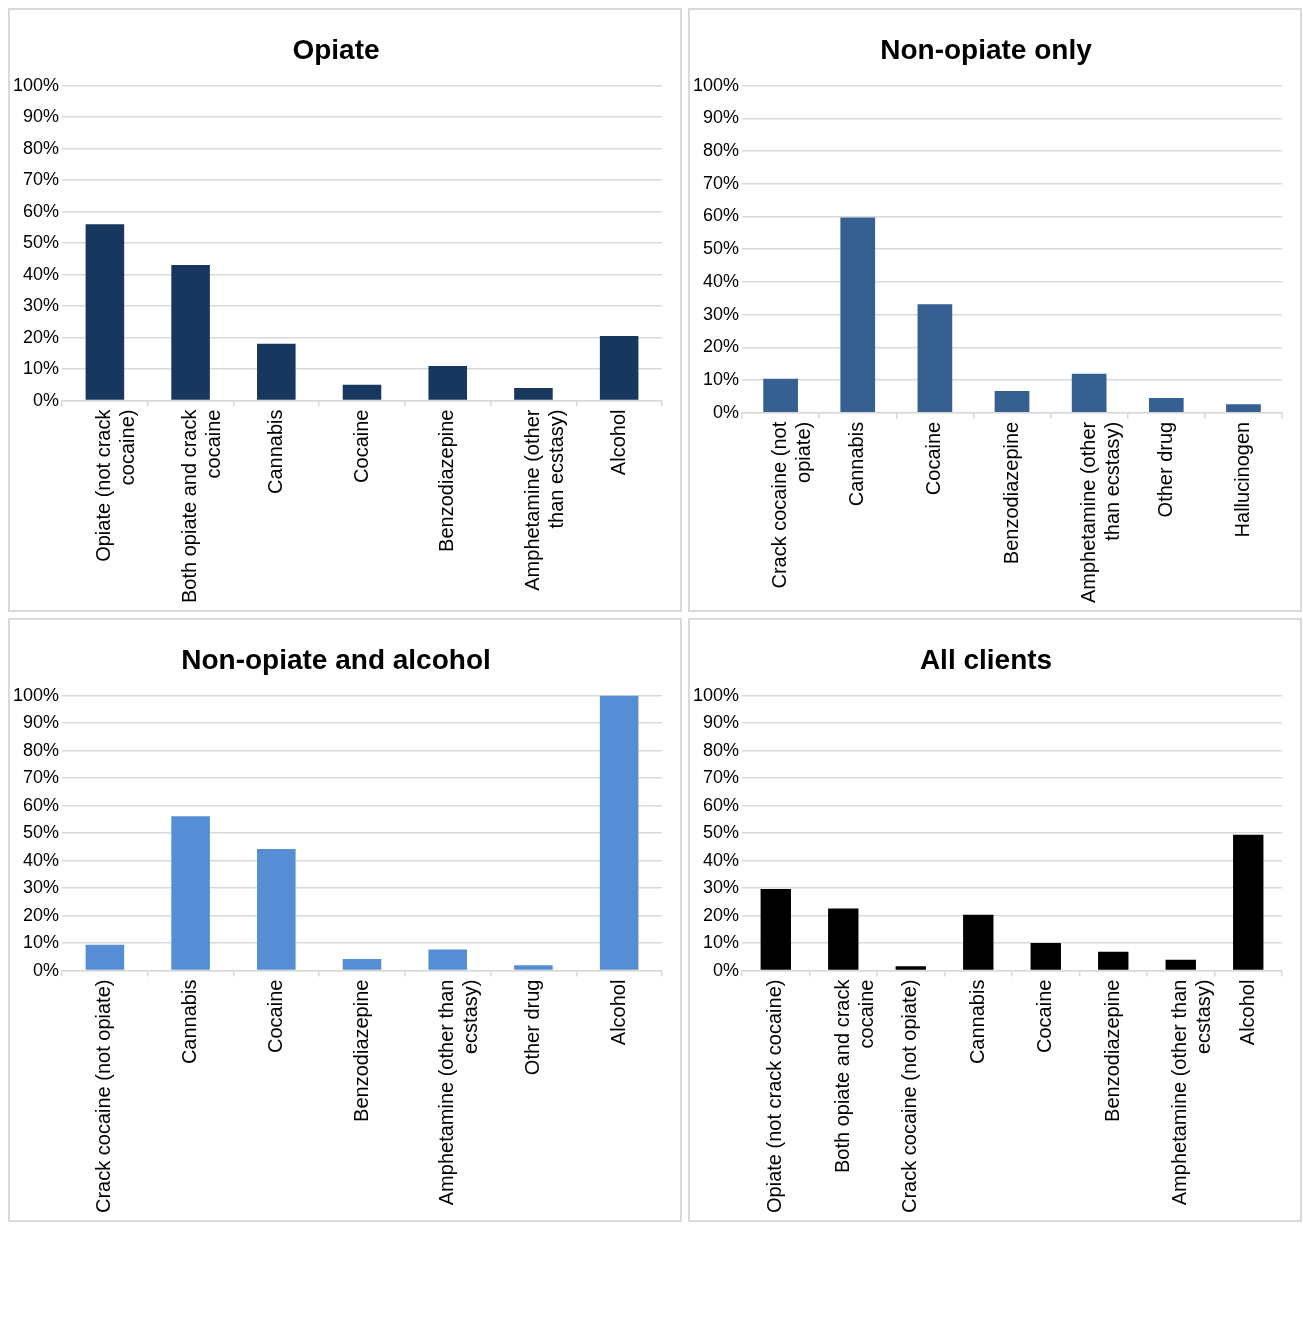 The image size is (1303, 1328). Describe the element at coordinates (336, 49) in the screenshot. I see `chart-title: Opiate` at that location.